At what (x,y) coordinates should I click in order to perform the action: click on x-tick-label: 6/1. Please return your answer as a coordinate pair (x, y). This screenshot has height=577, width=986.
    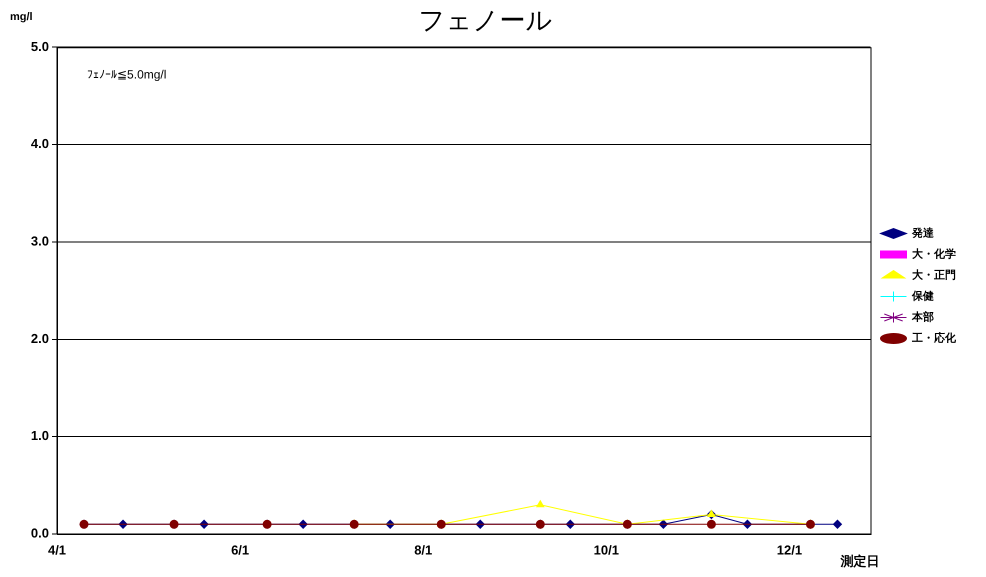
    Looking at the image, I should click on (240, 550).